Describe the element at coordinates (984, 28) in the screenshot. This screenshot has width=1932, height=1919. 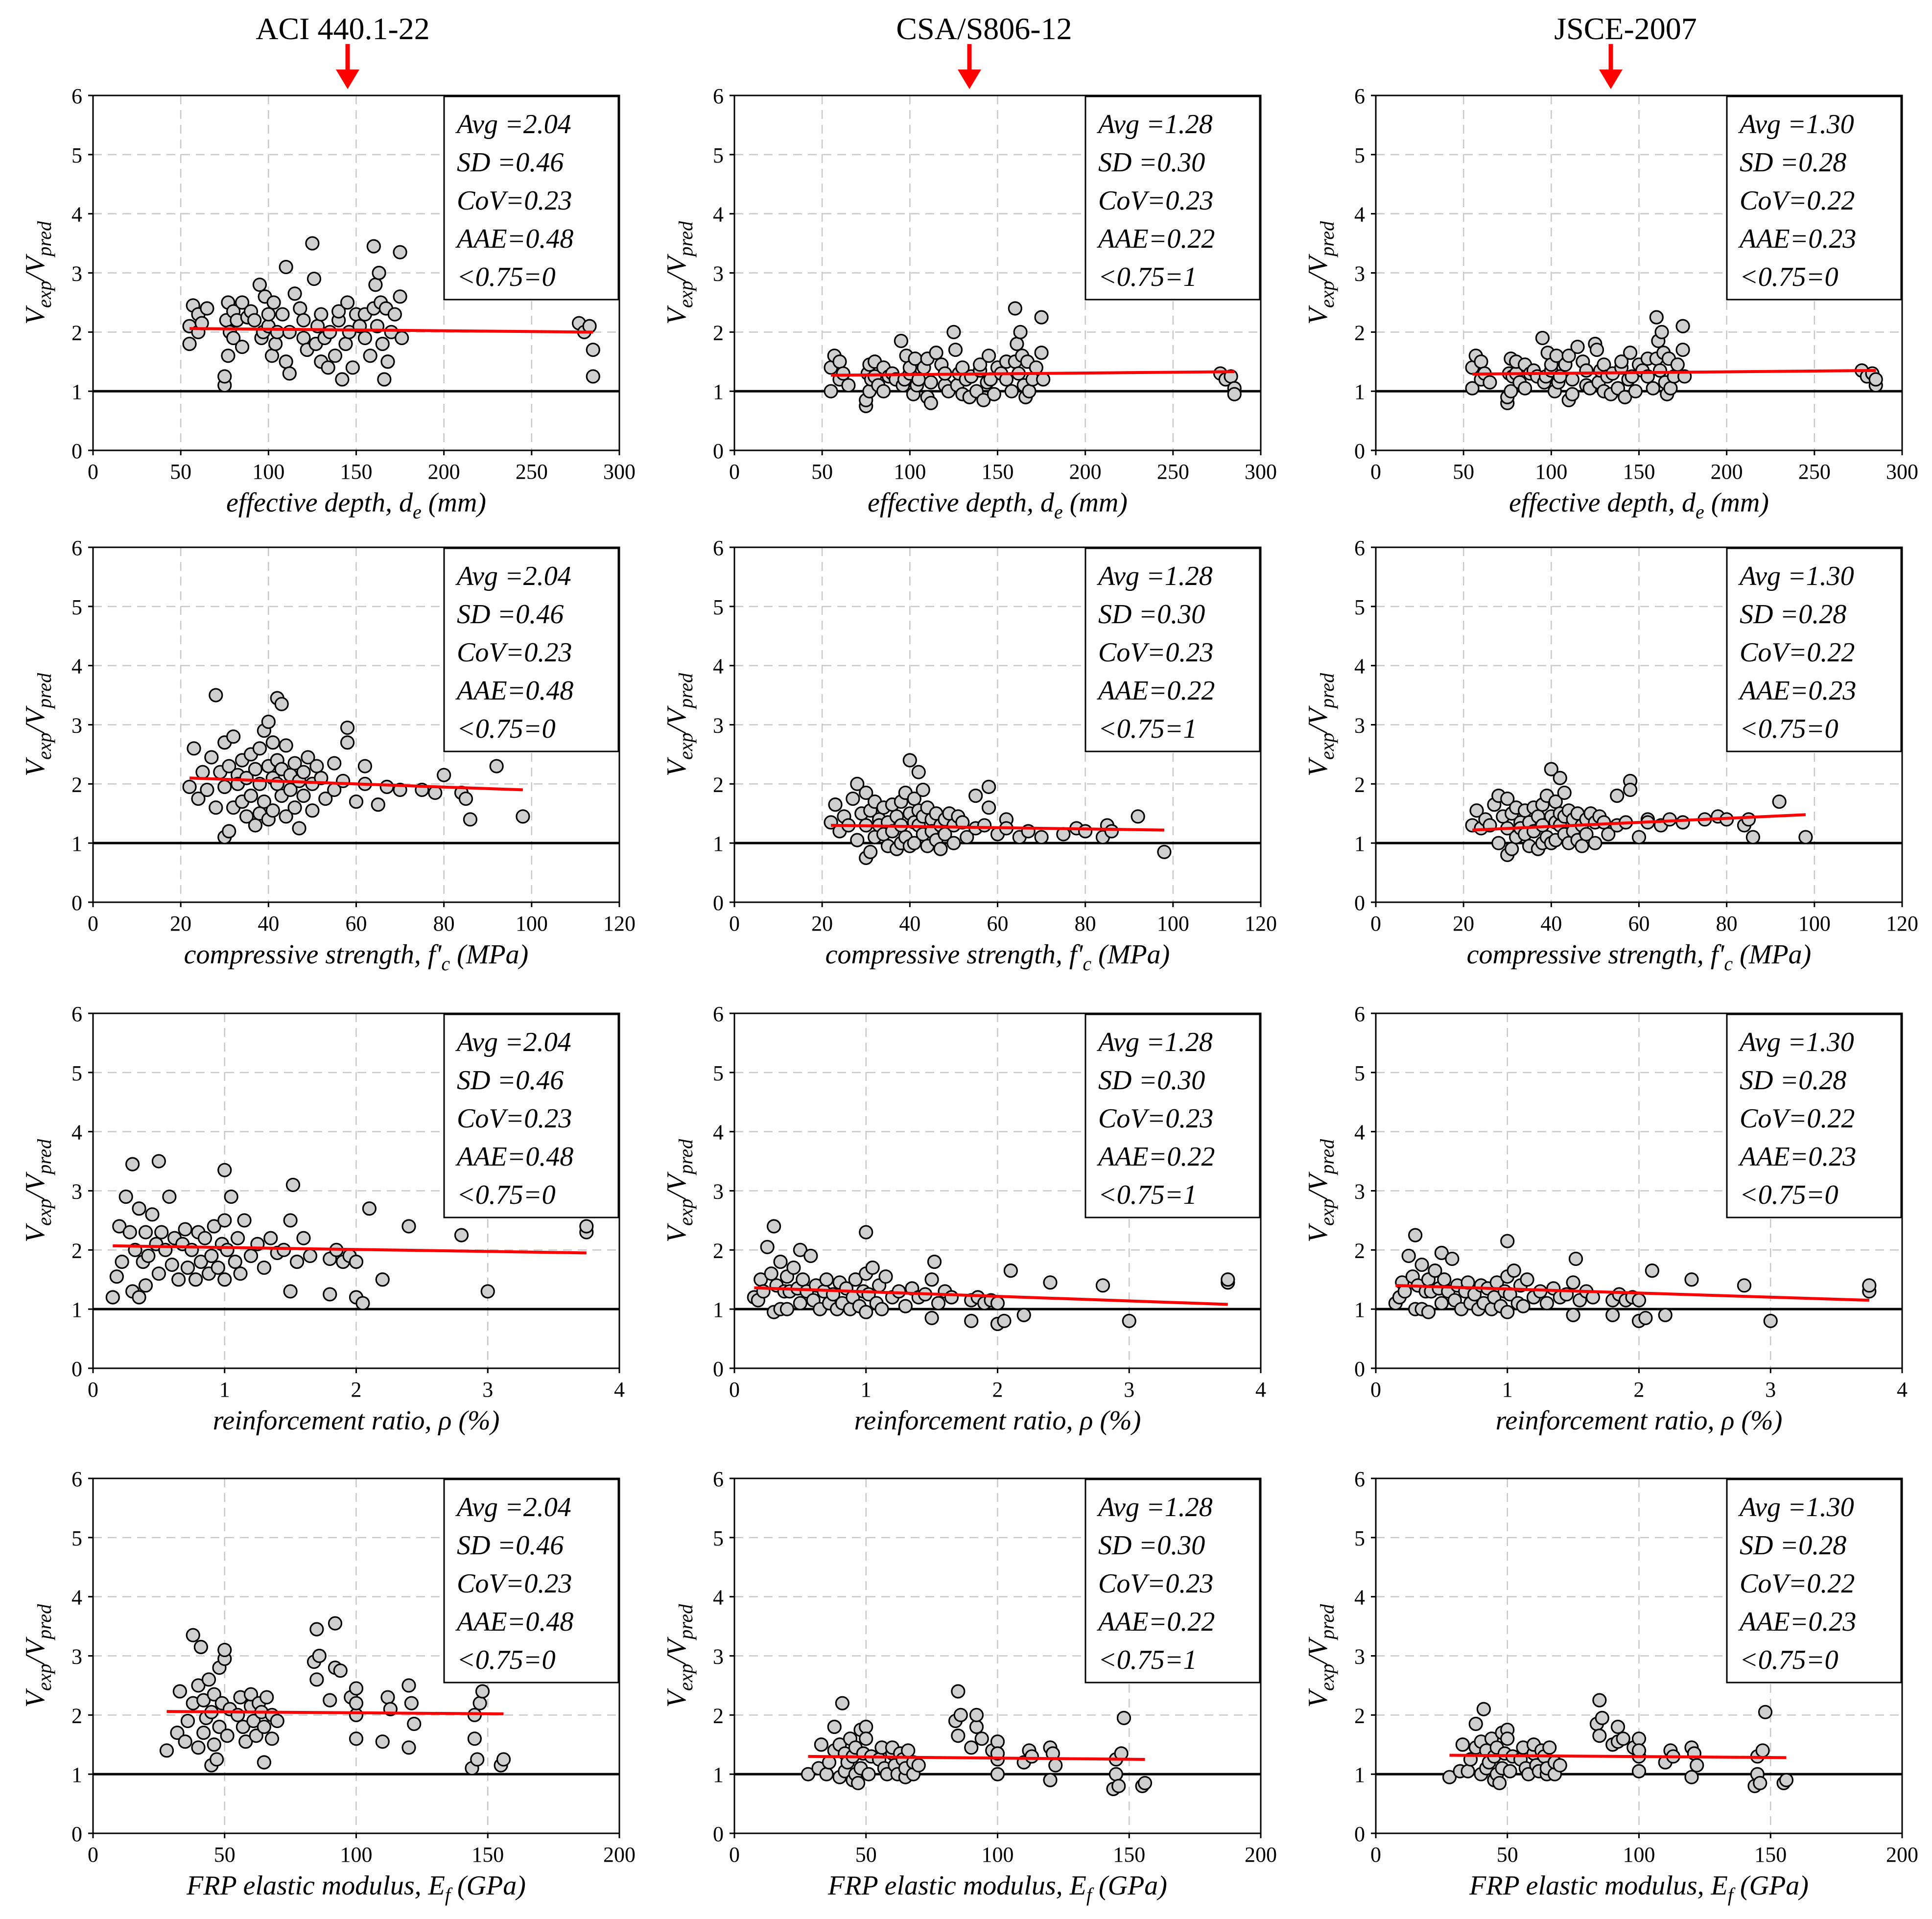
I see `column-title: CSA/S806-12` at that location.